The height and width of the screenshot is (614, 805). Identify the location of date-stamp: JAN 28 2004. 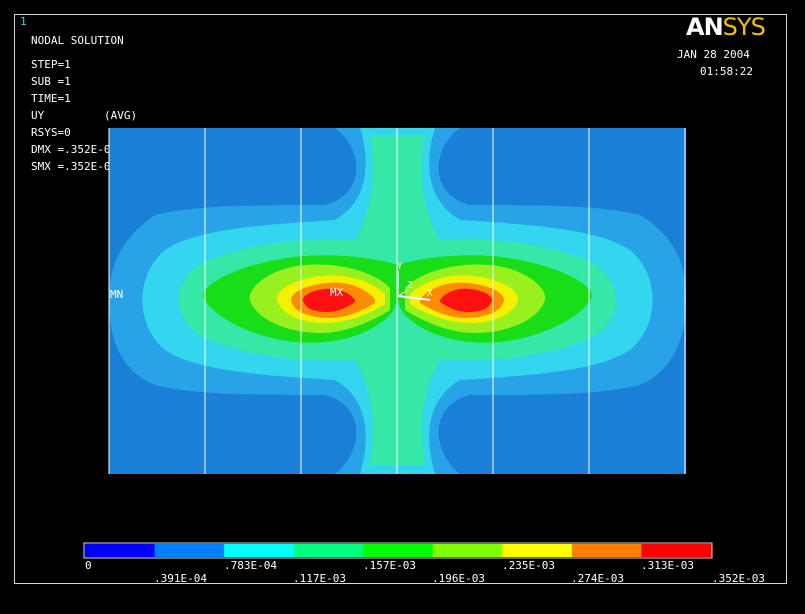
(713, 54).